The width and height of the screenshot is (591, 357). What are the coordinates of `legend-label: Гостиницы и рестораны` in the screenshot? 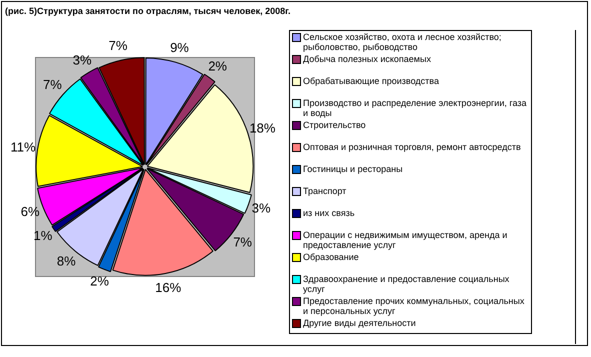 It's located at (353, 169).